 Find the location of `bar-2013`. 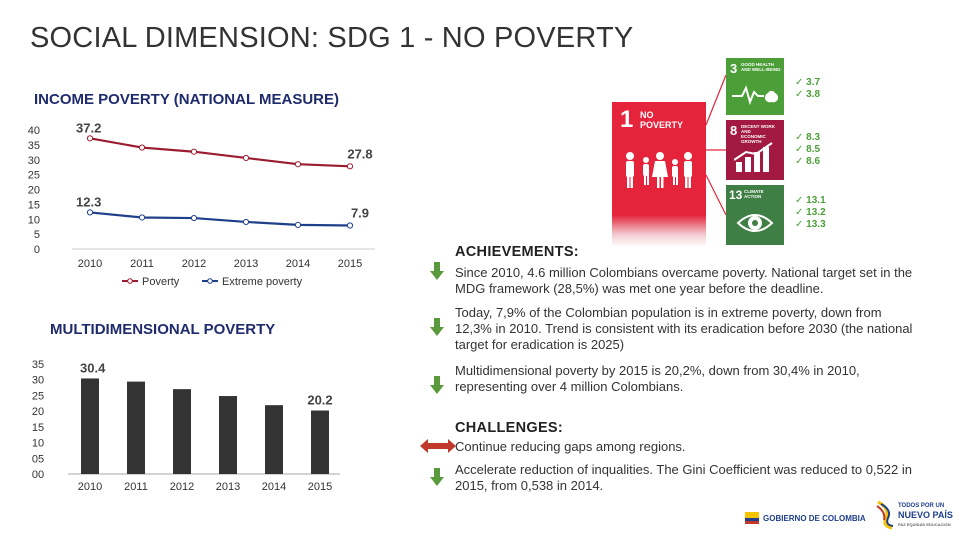

bar-2013 is located at coordinates (228, 435).